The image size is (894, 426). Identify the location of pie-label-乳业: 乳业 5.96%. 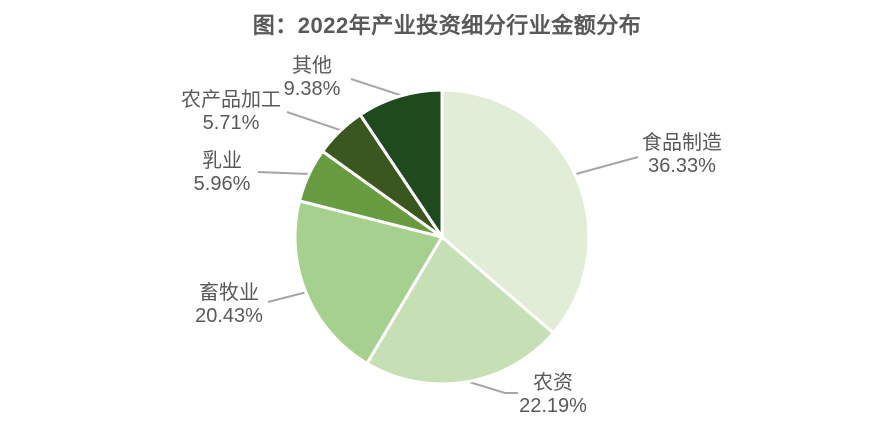
(222, 173).